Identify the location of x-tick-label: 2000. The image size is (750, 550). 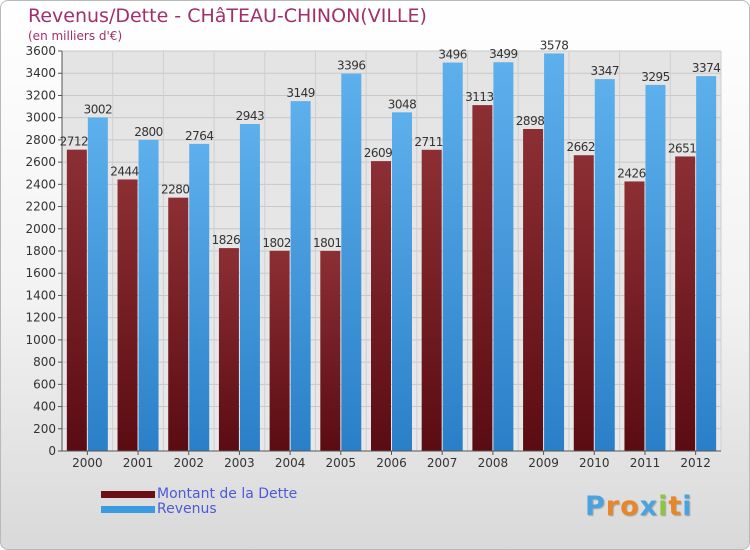
(87, 463).